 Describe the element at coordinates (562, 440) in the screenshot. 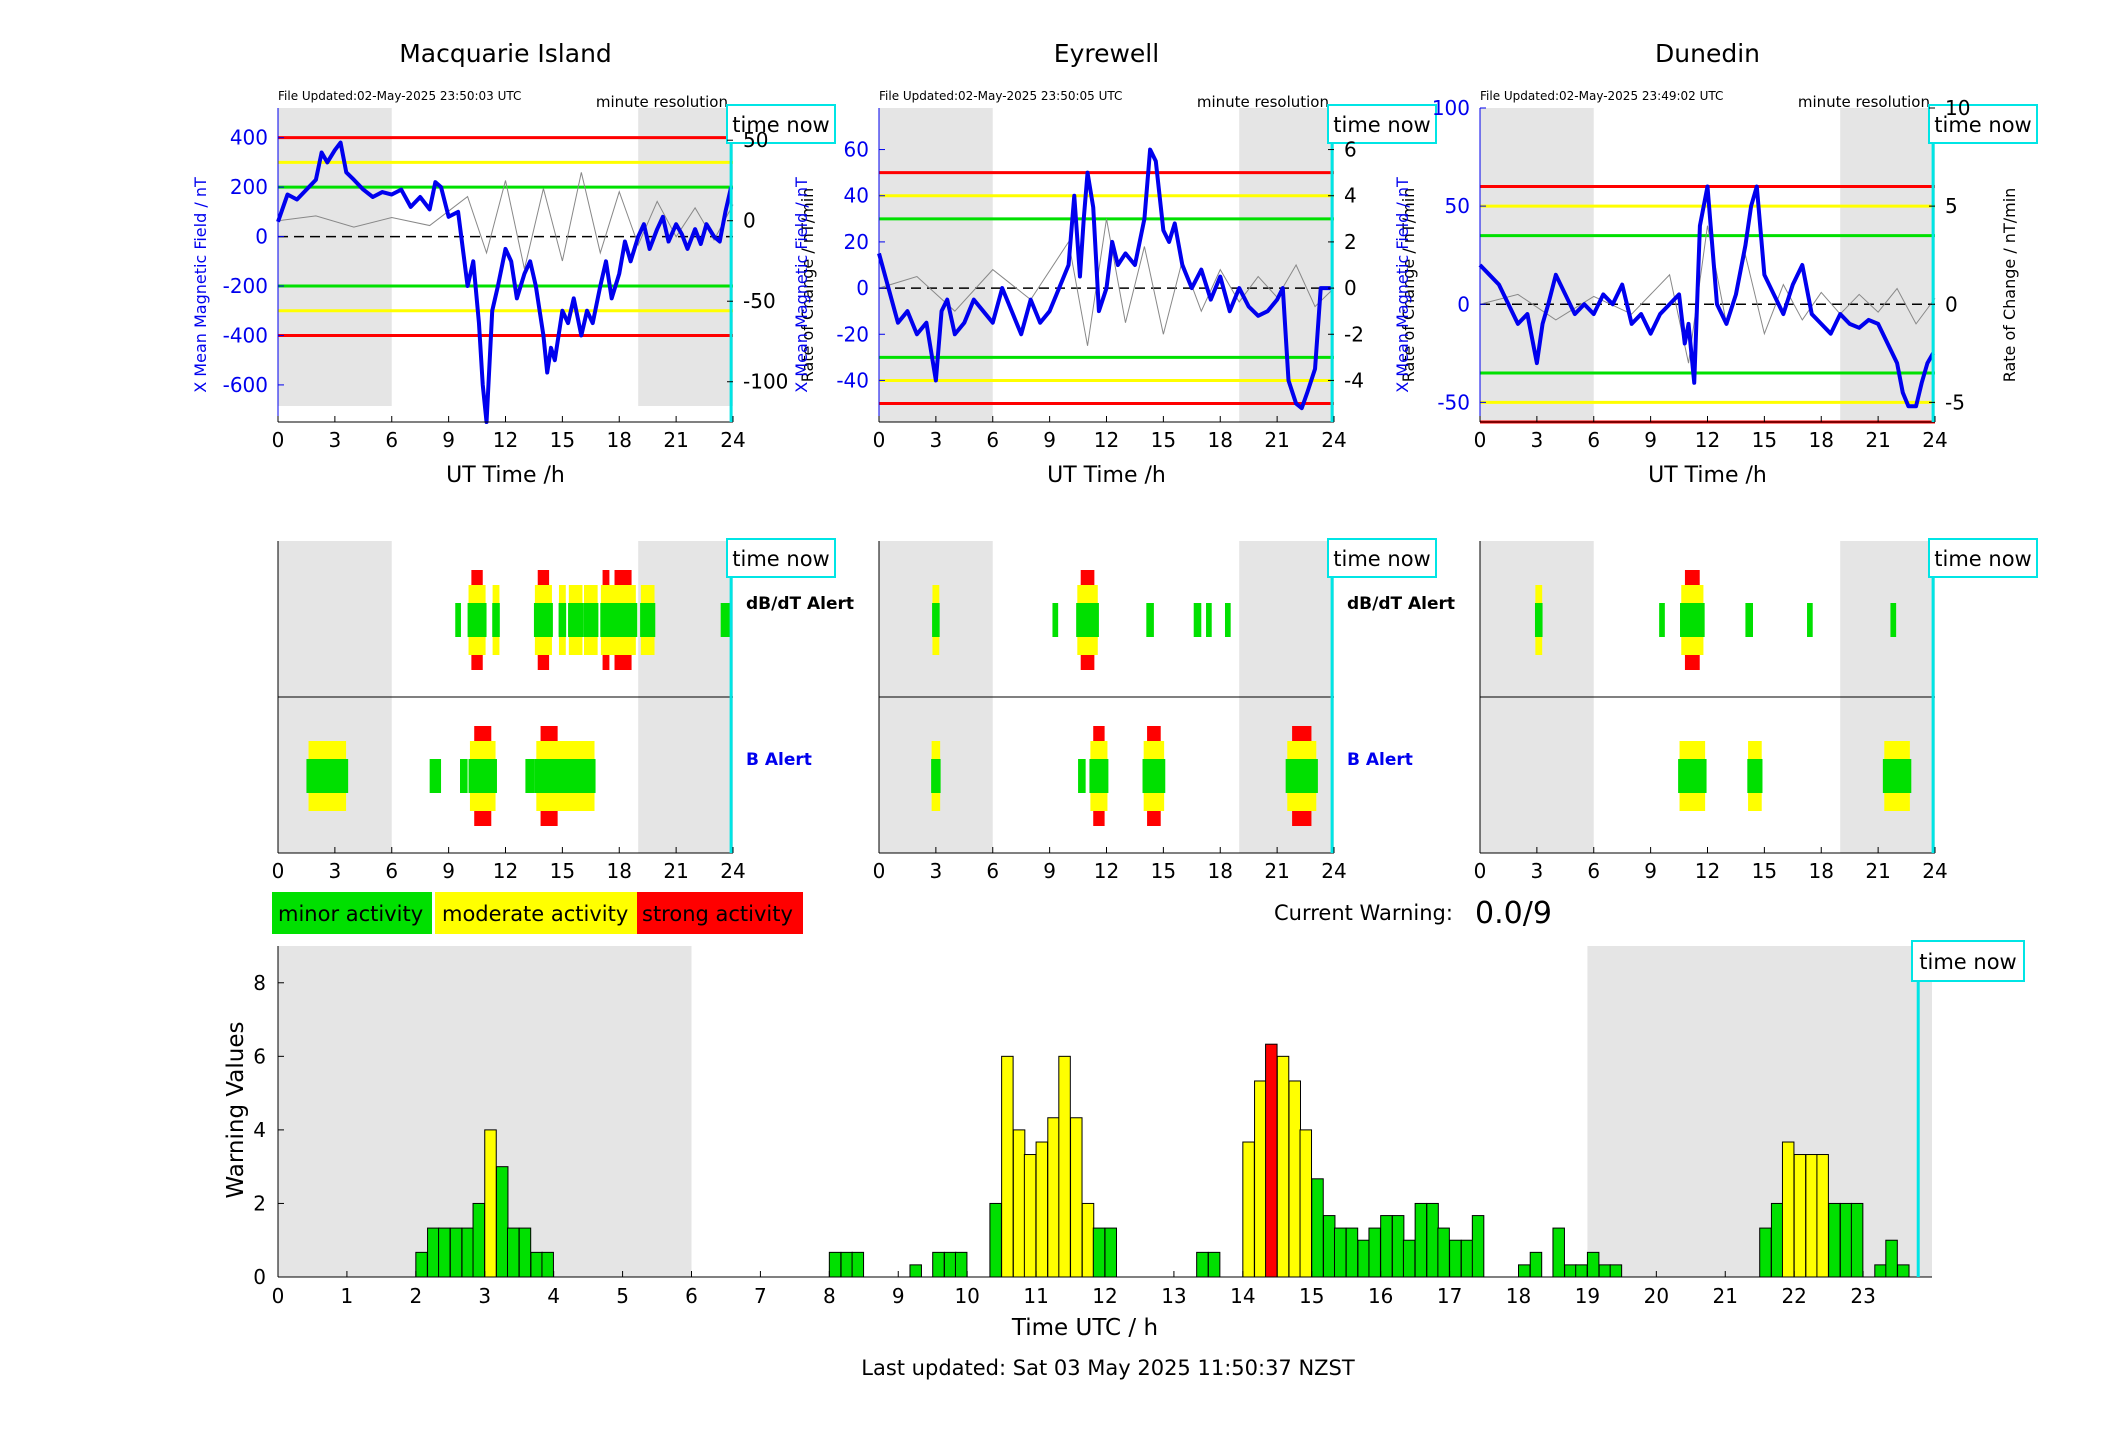

I see `x-tick-label: 15` at that location.